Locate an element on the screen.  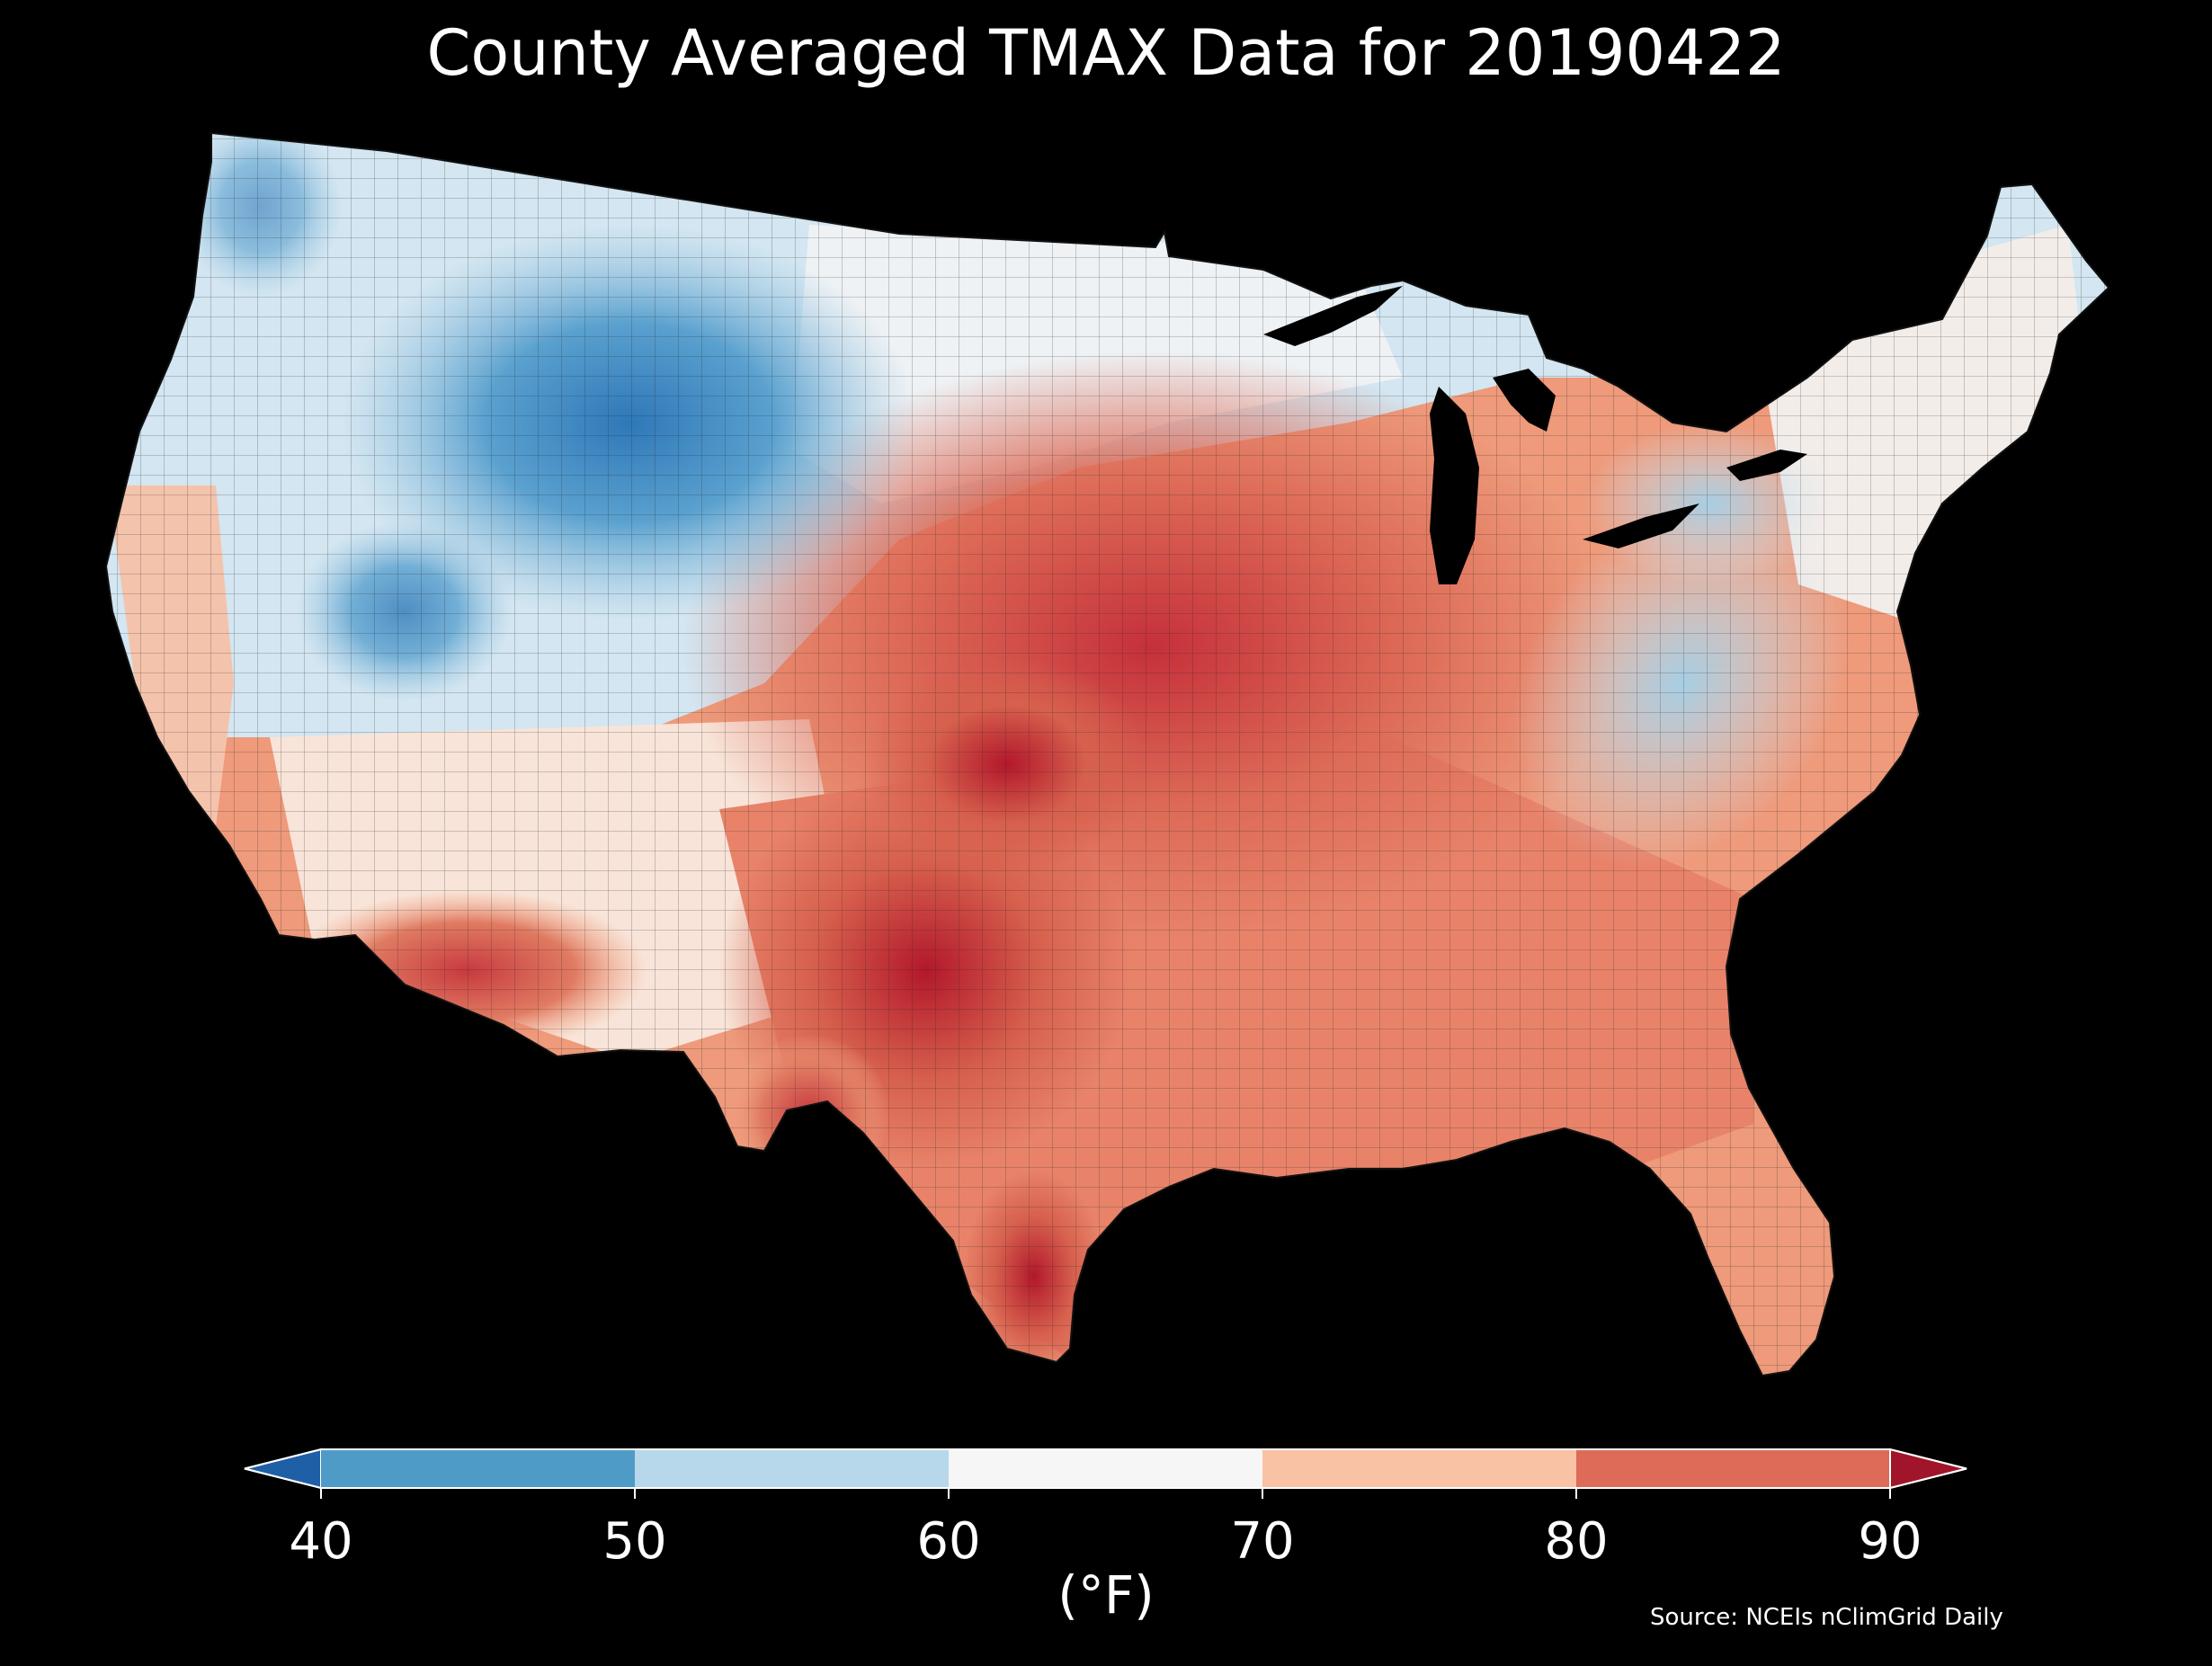
colorbar-tick-label: 60 is located at coordinates (948, 1542).